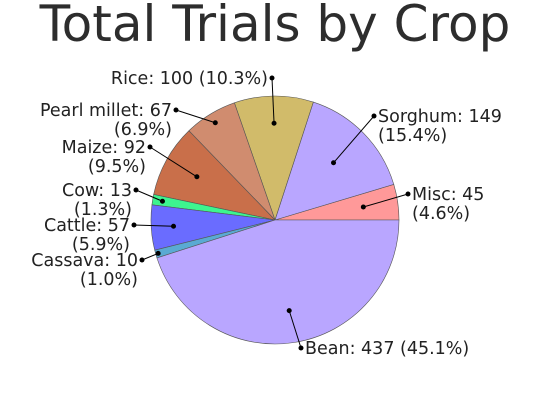  I want to click on slice-label-pearl-millet: Pearl millet: 67 (6.9%), so click(106, 120).